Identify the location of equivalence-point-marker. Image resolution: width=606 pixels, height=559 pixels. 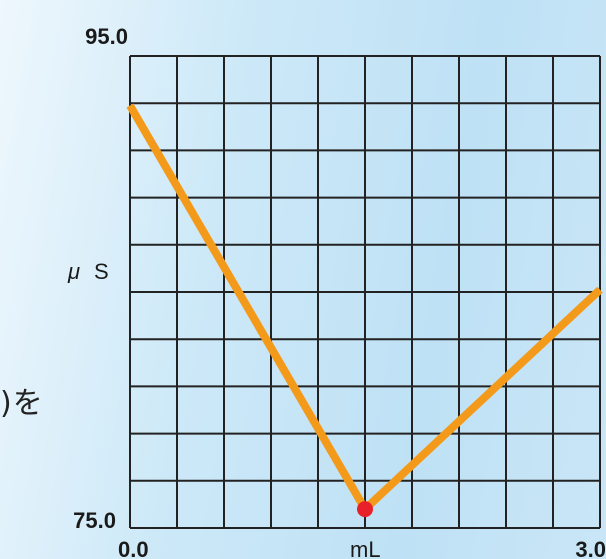
(365, 509).